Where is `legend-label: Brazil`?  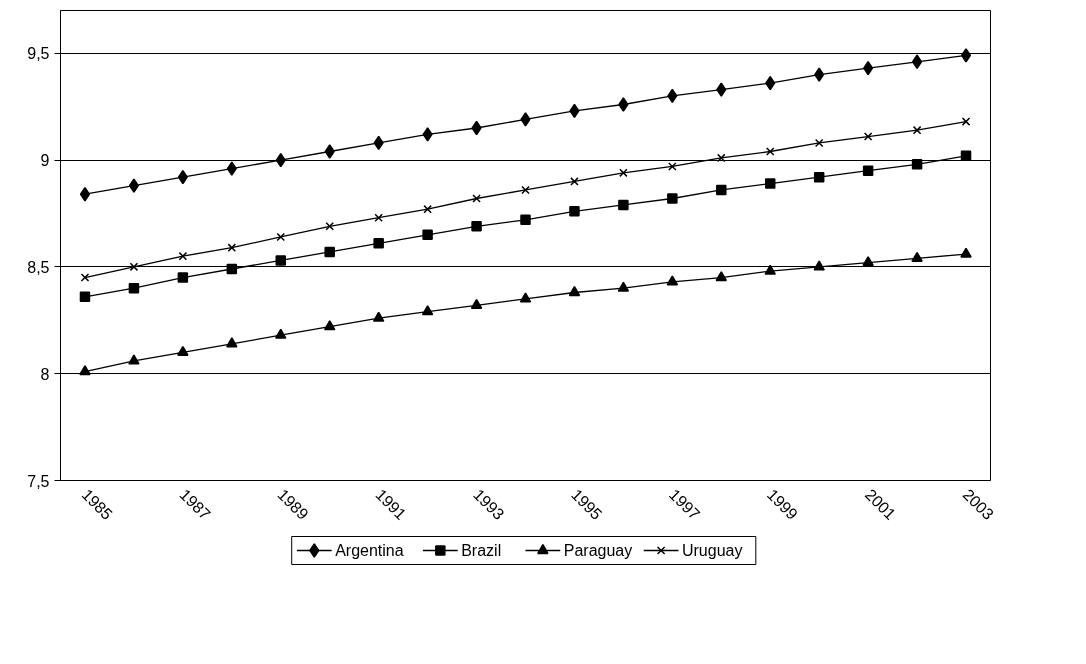
legend-label: Brazil is located at coordinates (481, 550).